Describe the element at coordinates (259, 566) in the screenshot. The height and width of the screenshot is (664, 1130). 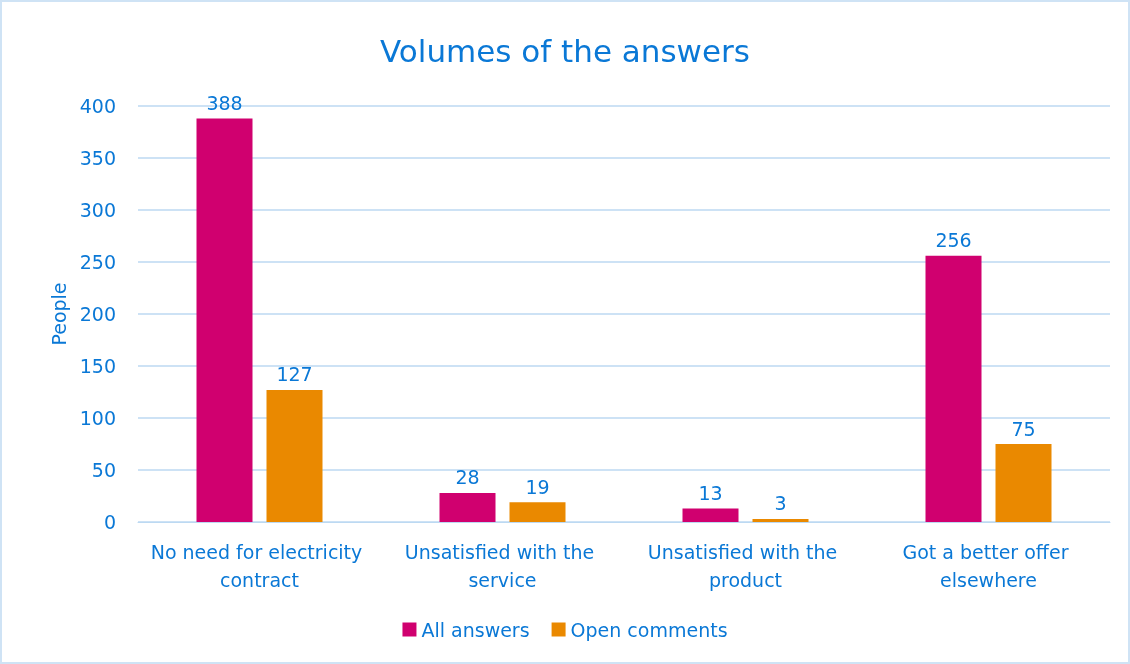
I see `x-tick-label: No need for electricity contract` at that location.